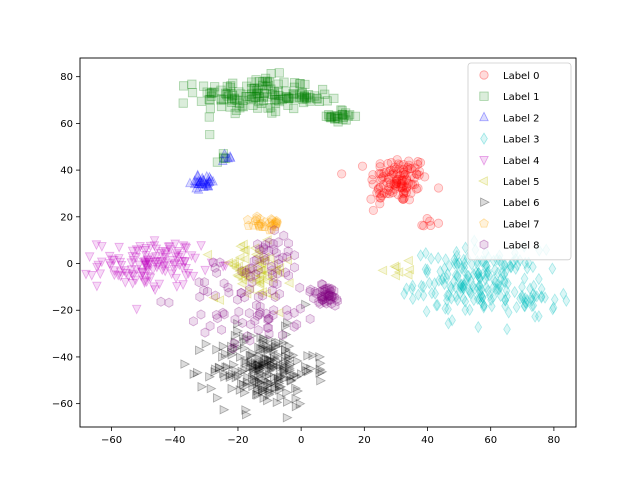  Describe the element at coordinates (521, 161) in the screenshot. I see `legend-label: Label 4` at that location.